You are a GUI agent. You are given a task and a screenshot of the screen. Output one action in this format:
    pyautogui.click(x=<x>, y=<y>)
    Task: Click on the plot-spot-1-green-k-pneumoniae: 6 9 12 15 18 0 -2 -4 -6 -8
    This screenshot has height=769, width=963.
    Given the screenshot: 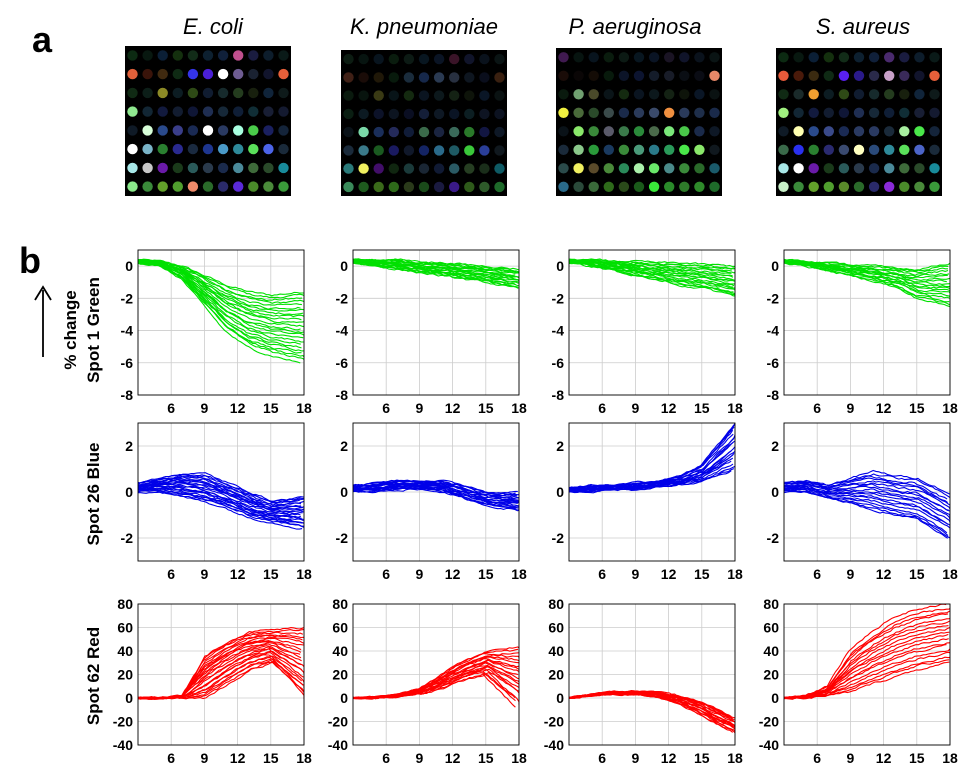 What is the action you would take?
    pyautogui.click(x=431, y=332)
    